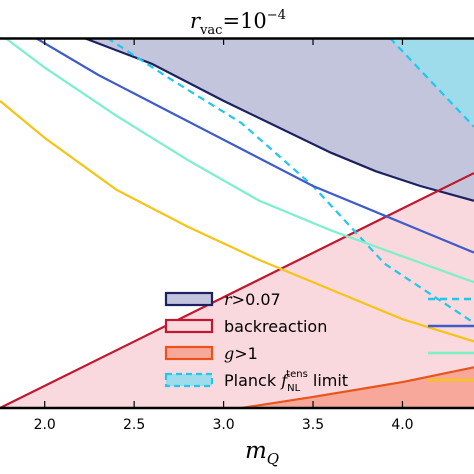  Describe the element at coordinates (210, 30) in the screenshot. I see `title-sub: vac` at that location.